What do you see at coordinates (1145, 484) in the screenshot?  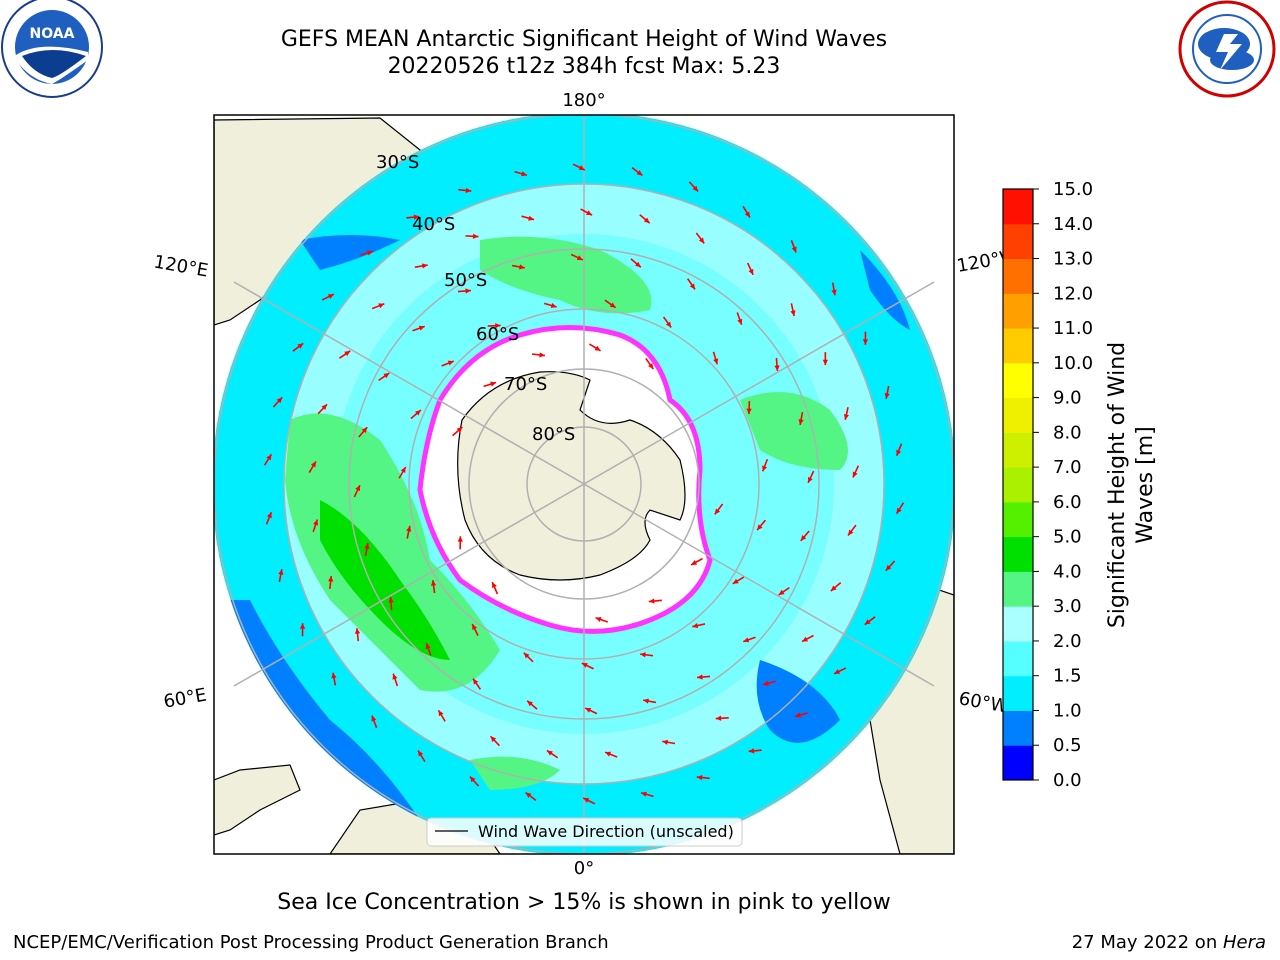 I see `colorbar-label-line2: Waves [m]` at bounding box center [1145, 484].